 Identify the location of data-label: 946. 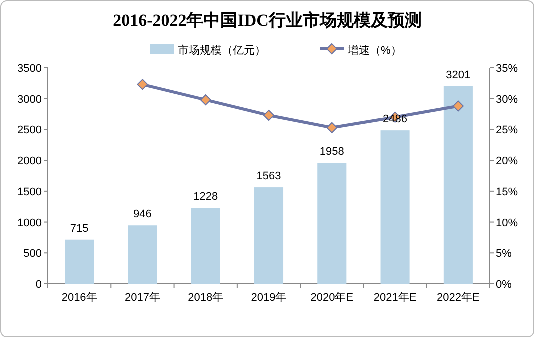
(143, 214).